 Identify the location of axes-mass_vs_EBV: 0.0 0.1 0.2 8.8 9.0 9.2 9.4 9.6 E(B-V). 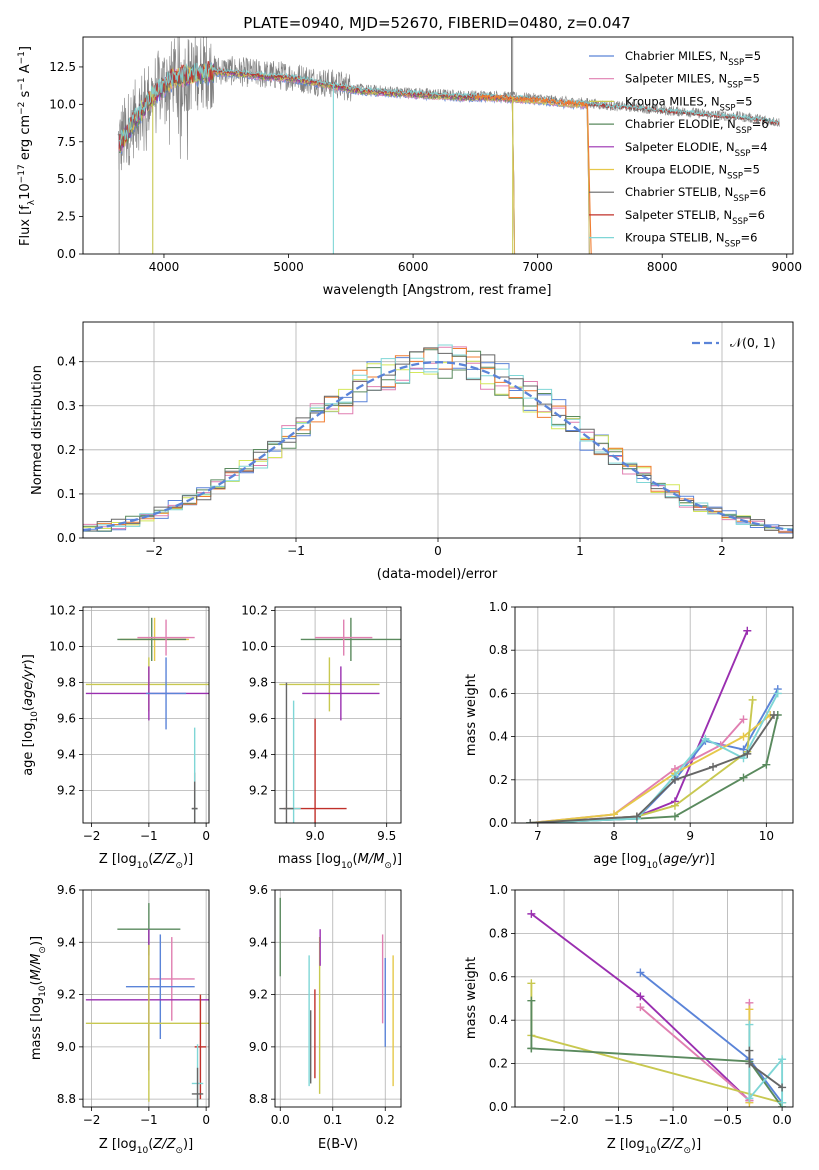
(325, 1017).